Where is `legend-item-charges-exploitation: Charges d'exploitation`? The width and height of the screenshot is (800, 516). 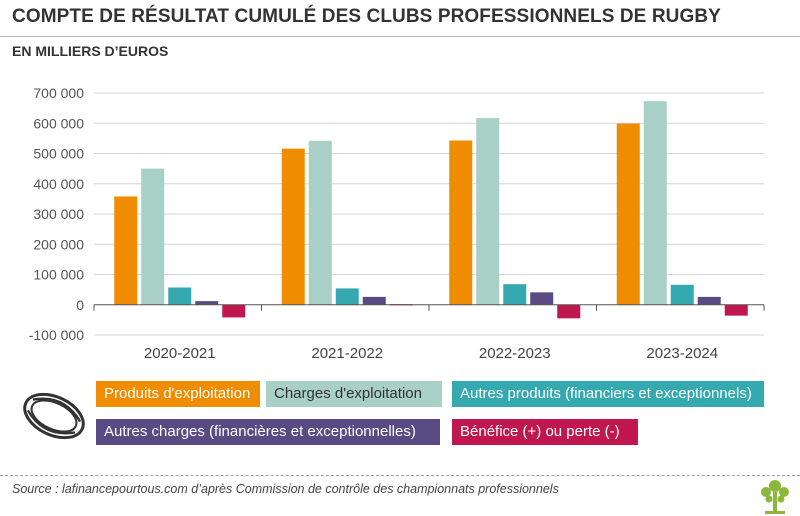
legend-item-charges-exploitation: Charges d'exploitation is located at coordinates (354, 394).